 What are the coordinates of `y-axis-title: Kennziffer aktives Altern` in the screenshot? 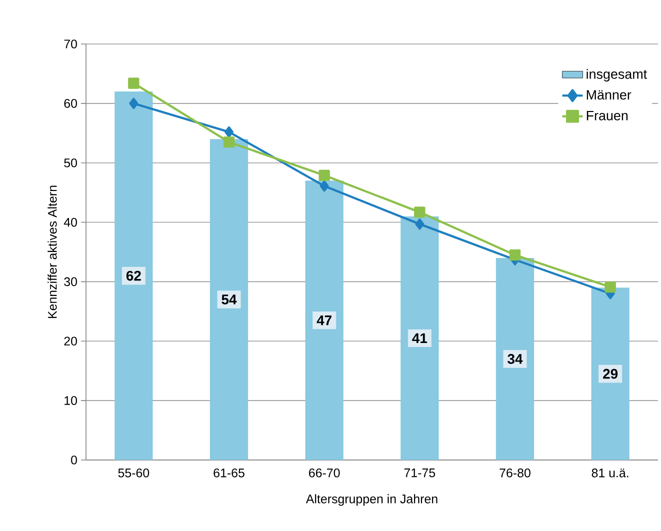 It's located at (52, 252).